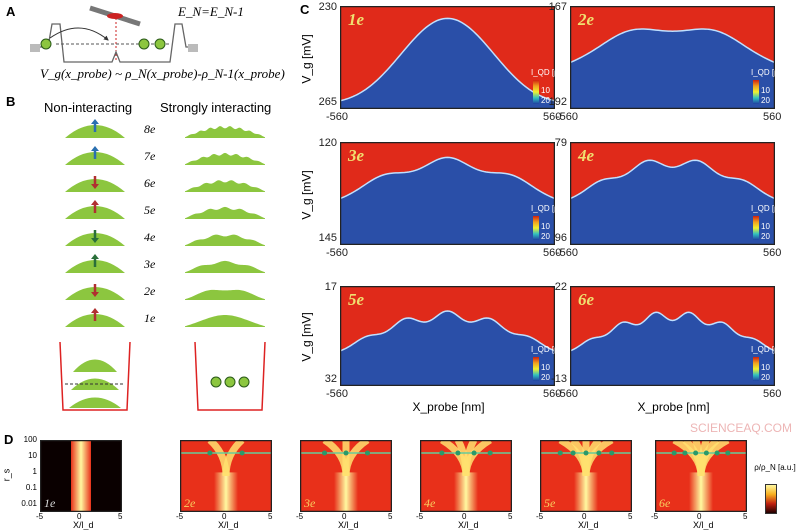 This screenshot has width=800, height=530. I want to click on panel-d-colorbar, so click(771, 499).